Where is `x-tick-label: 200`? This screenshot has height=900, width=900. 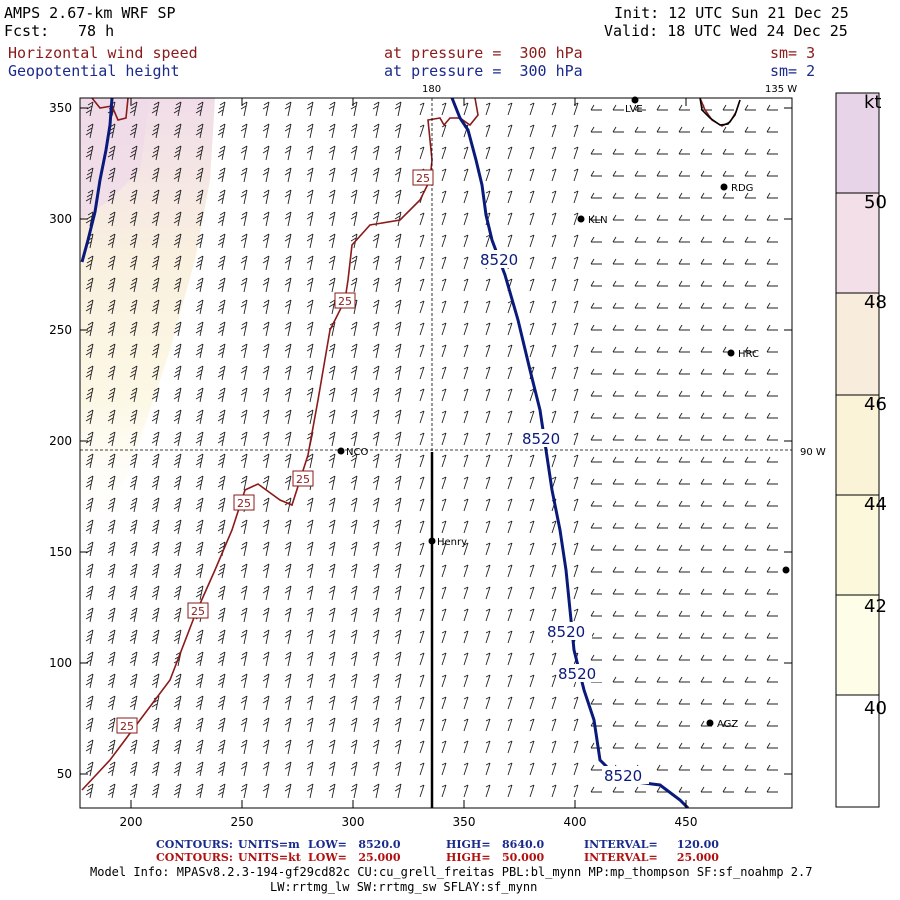
x-tick-label: 200 is located at coordinates (131, 822).